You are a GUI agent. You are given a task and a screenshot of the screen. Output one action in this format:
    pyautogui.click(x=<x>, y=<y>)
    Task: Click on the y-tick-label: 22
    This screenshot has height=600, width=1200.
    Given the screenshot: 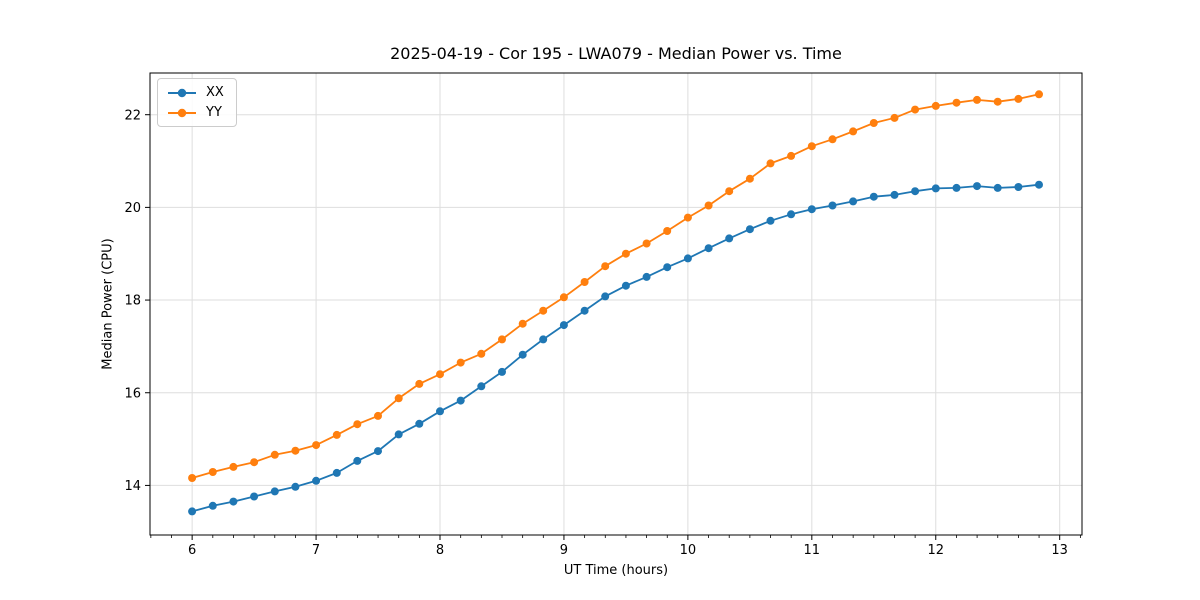 What is the action you would take?
    pyautogui.click(x=132, y=115)
    